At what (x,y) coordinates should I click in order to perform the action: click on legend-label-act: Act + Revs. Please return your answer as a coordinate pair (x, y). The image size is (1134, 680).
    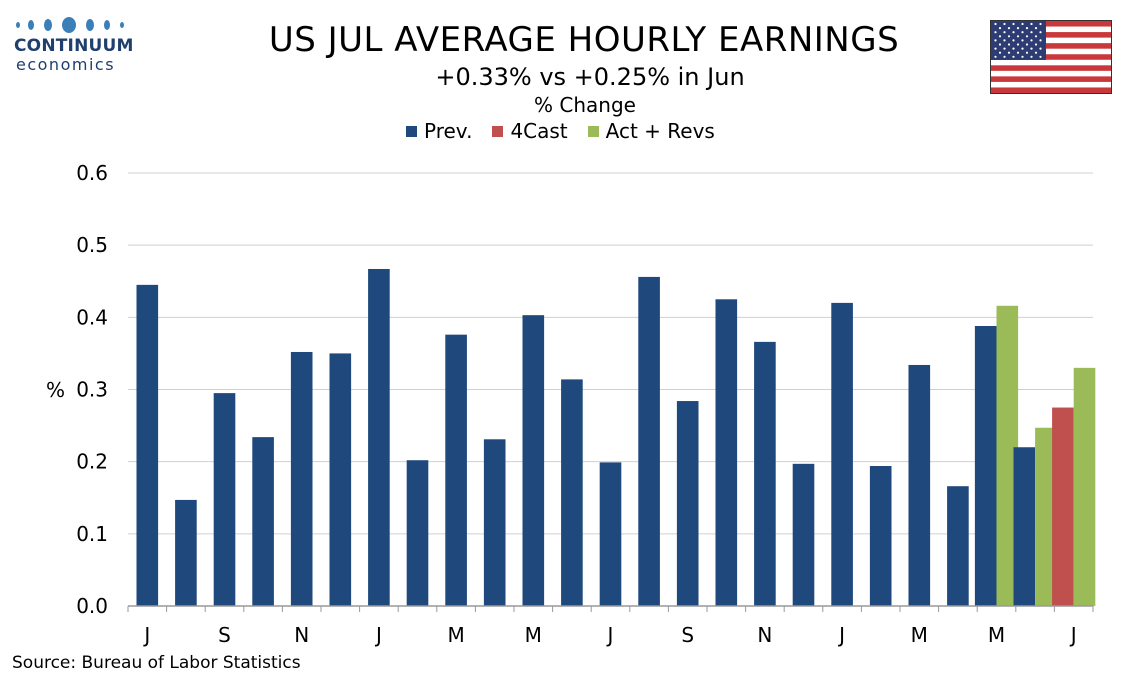
    Looking at the image, I should click on (660, 131).